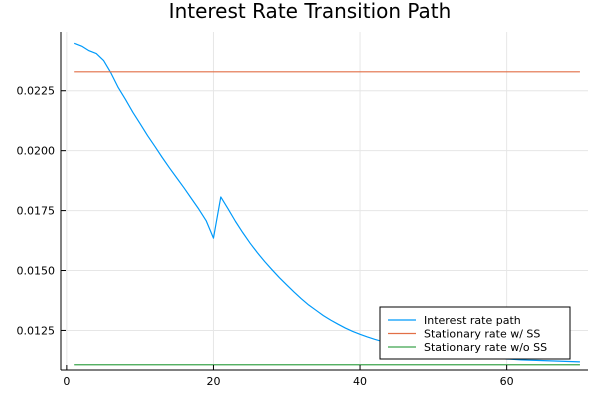 Image resolution: width=600 pixels, height=400 pixels. Describe the element at coordinates (507, 381) in the screenshot. I see `x-tick-label: 60` at that location.